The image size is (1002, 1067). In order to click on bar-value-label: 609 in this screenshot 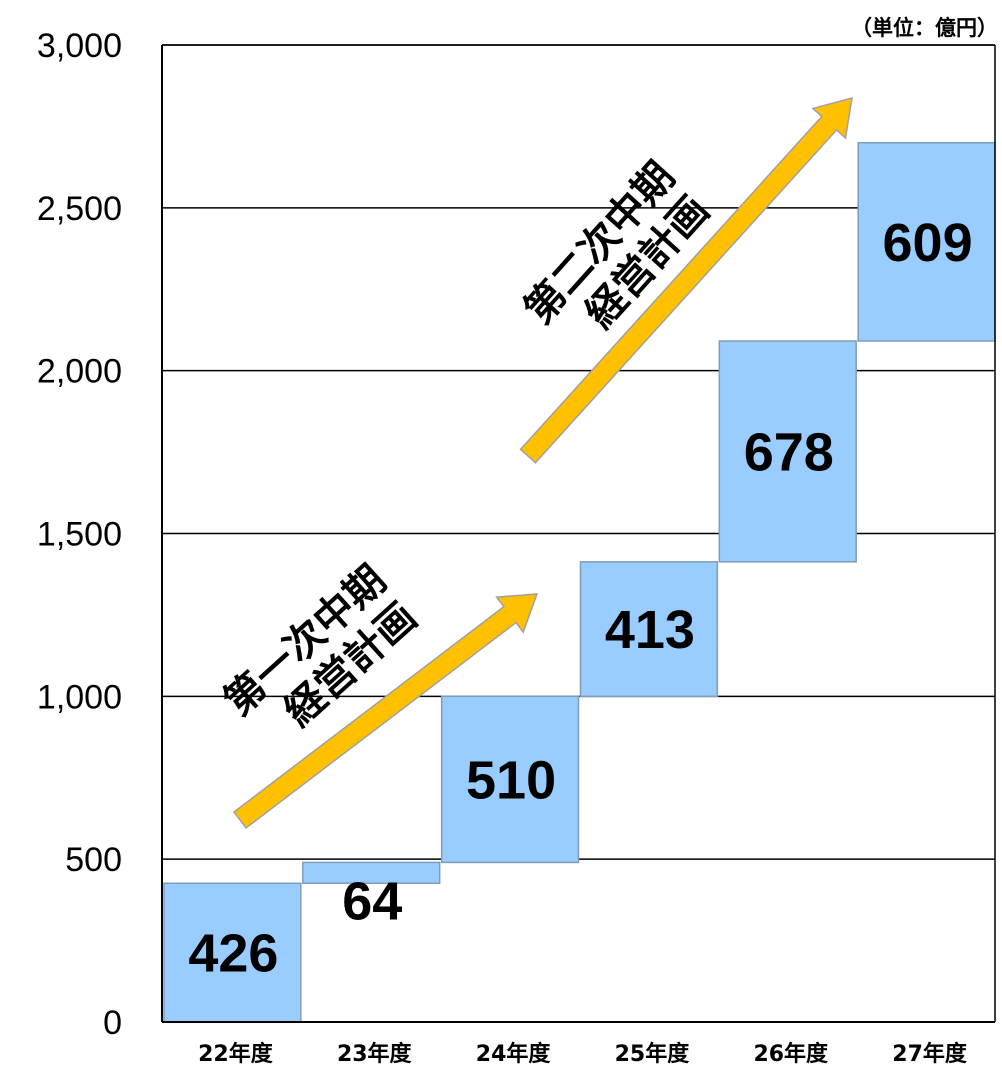, I will do `click(928, 243)`.